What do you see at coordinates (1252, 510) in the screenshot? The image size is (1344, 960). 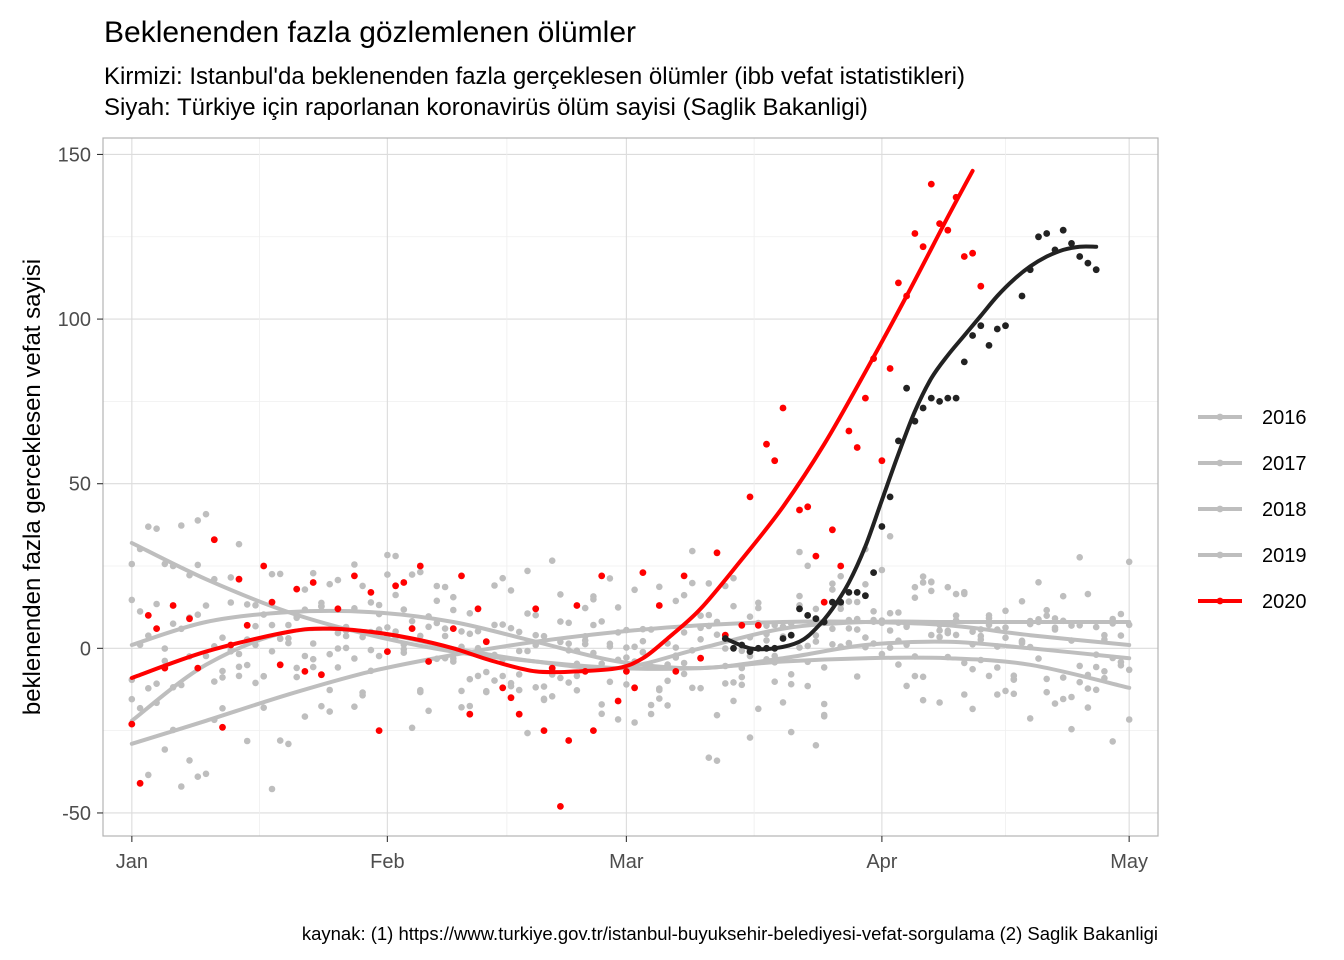 I see `legend-entry-2018: 2018` at bounding box center [1252, 510].